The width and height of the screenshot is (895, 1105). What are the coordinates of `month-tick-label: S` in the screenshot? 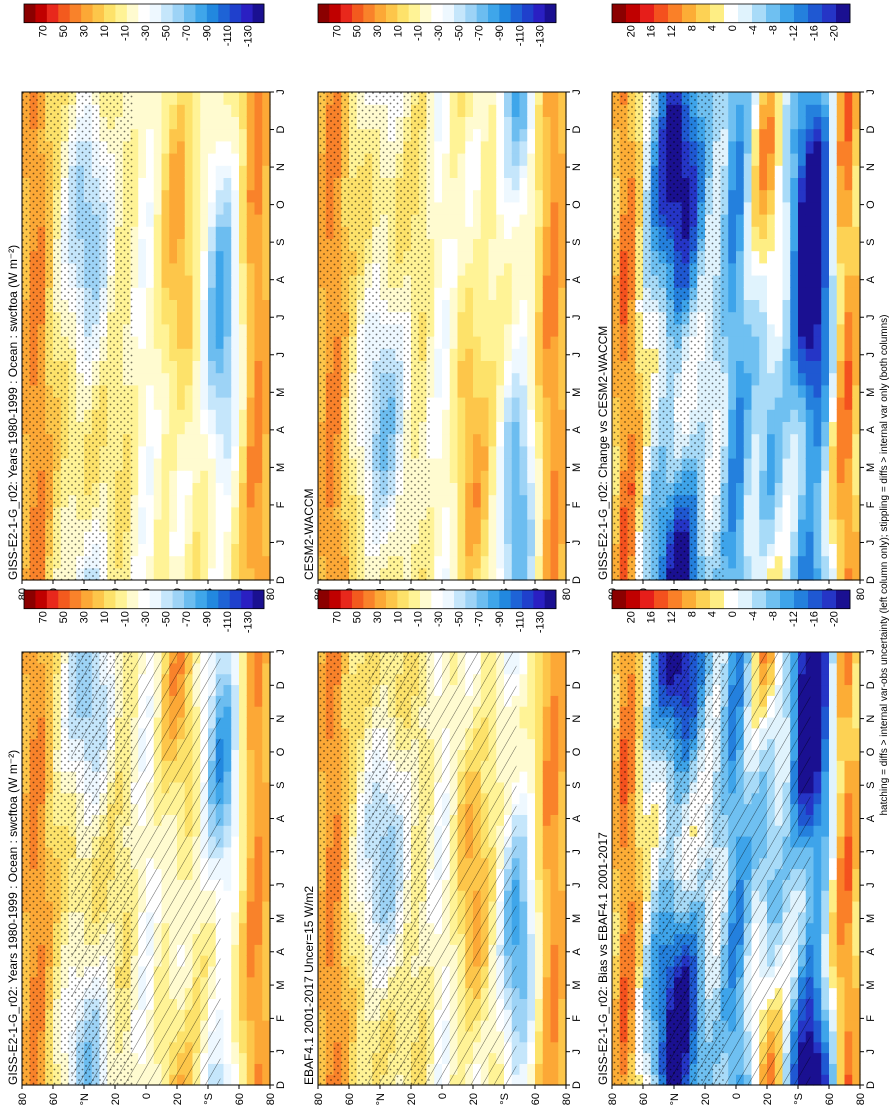 It's located at (281, 785).